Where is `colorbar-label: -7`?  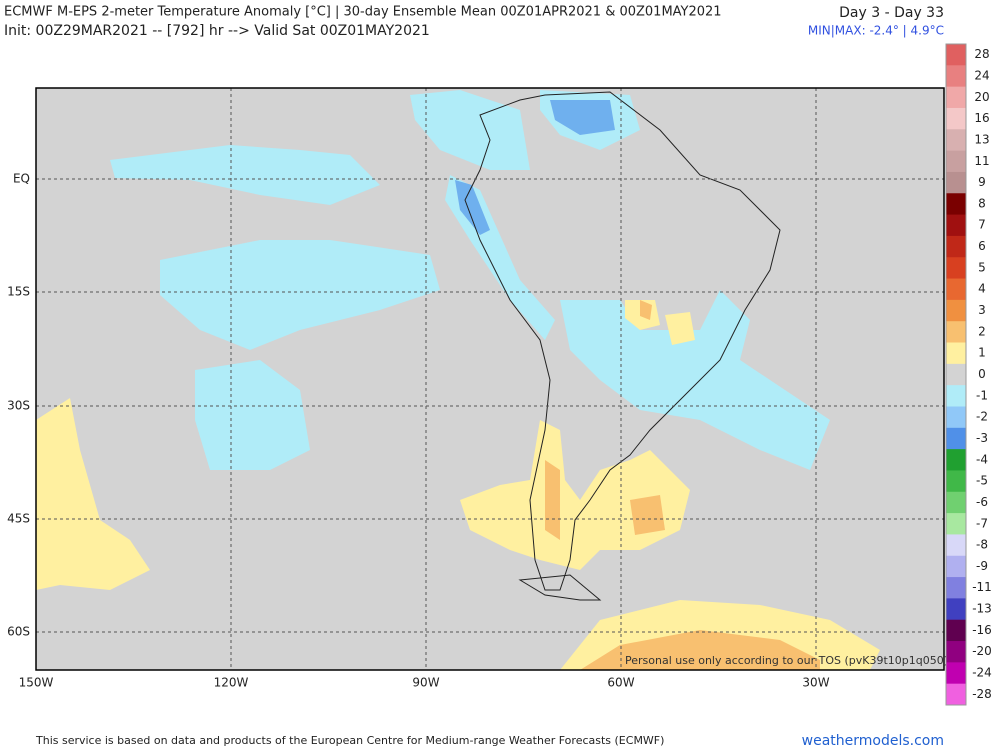 colorbar-label: -7 is located at coordinates (982, 523).